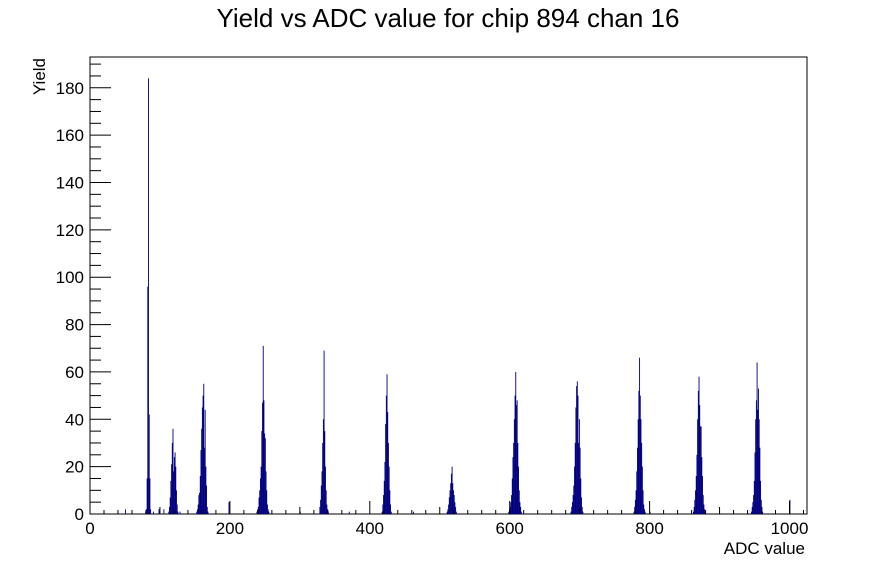  What do you see at coordinates (790, 528) in the screenshot?
I see `x-tick-label: 1000` at bounding box center [790, 528].